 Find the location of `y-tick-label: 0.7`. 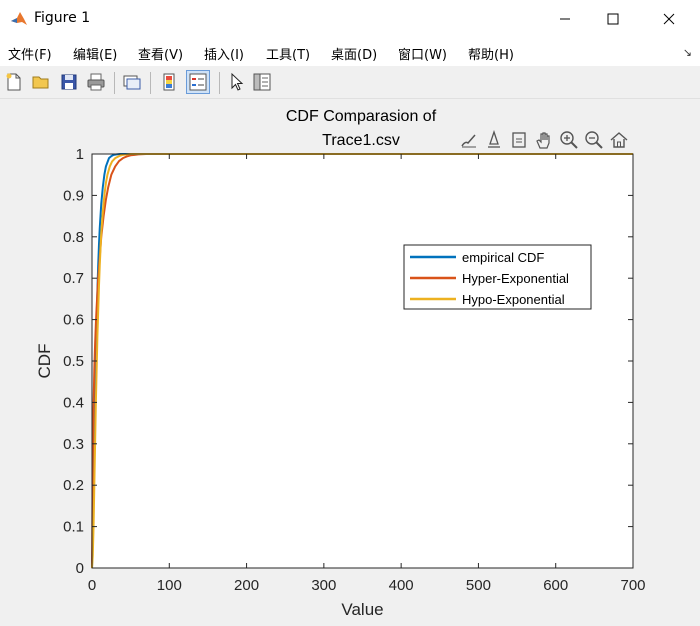

y-tick-label: 0.7 is located at coordinates (73, 278).